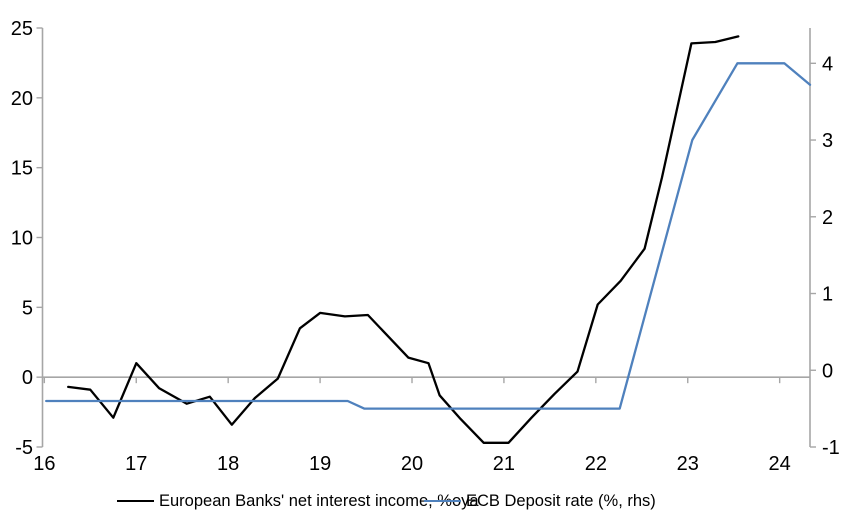  What do you see at coordinates (22, 169) in the screenshot?
I see `left-axis-tick-label: 15` at bounding box center [22, 169].